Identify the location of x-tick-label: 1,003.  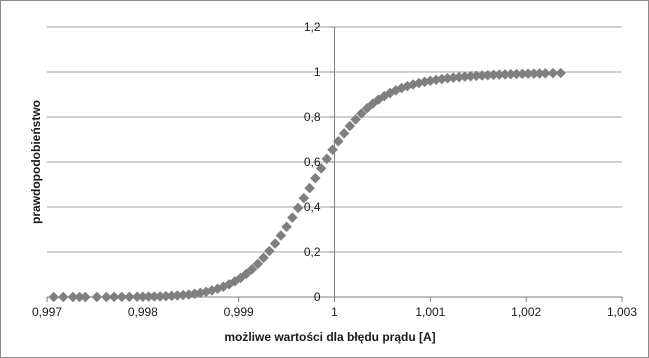
(622, 312).